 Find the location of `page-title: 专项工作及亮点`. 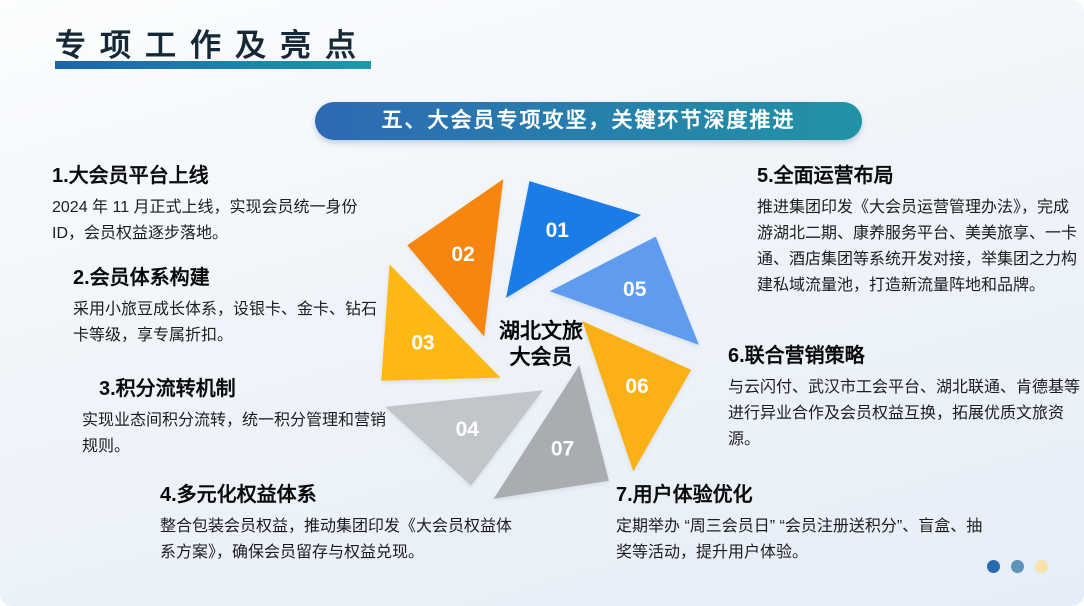

page-title: 专项工作及亮点 is located at coordinates (212, 45).